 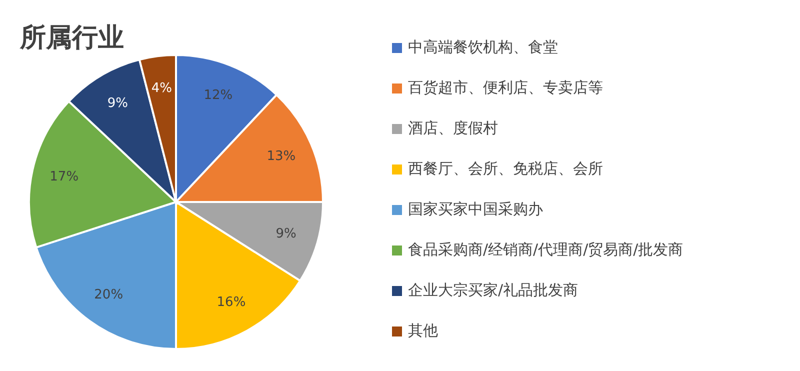 What do you see at coordinates (453, 128) in the screenshot?
I see `legend-label: 酒店、度假村` at bounding box center [453, 128].